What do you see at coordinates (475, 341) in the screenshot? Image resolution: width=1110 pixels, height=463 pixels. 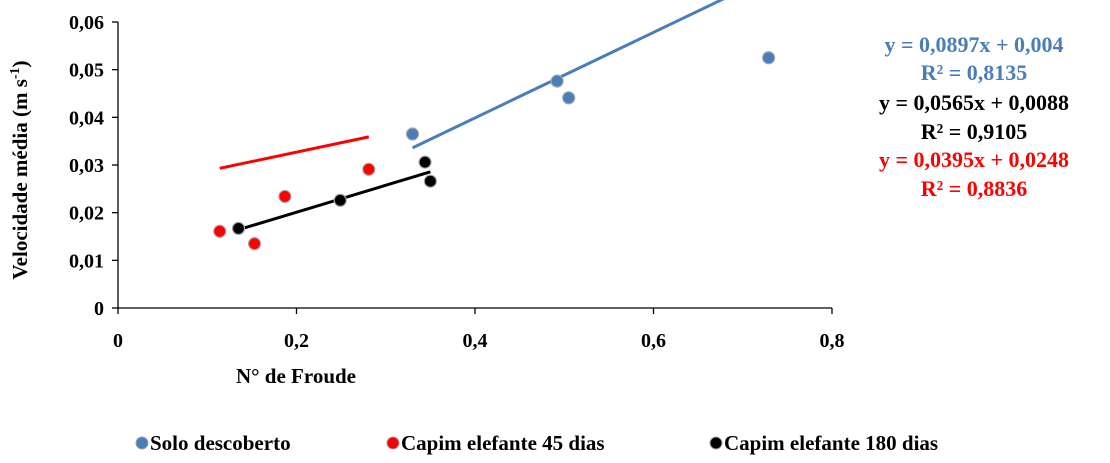 I see `x-tick-label: 0,4` at bounding box center [475, 341].